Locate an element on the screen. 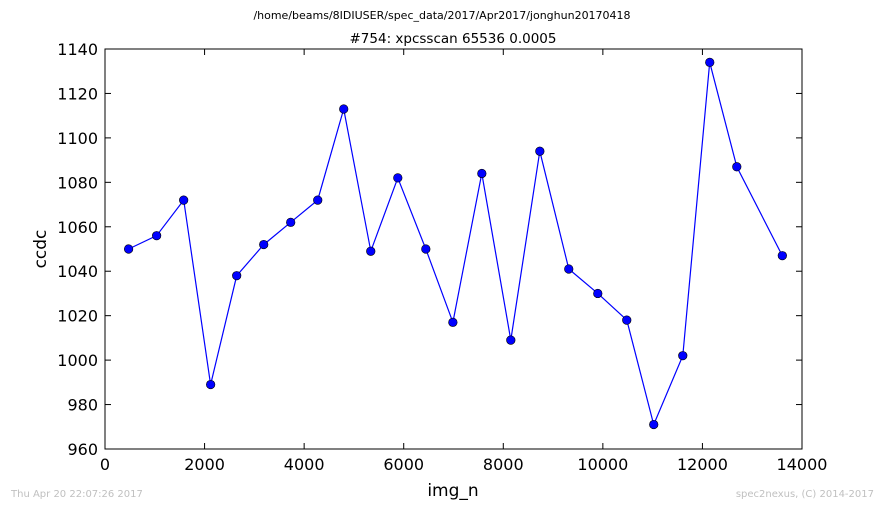  x-tick-label: 4000 is located at coordinates (304, 464).